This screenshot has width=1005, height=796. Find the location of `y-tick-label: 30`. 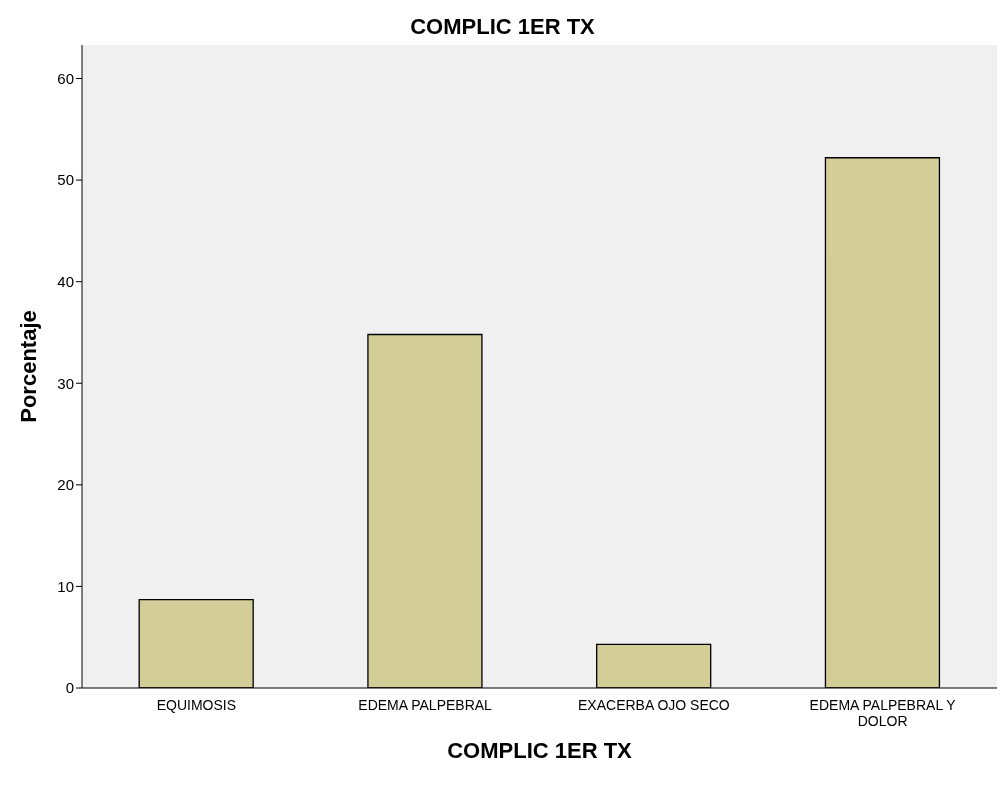

y-tick-label: 30 is located at coordinates (65, 383).